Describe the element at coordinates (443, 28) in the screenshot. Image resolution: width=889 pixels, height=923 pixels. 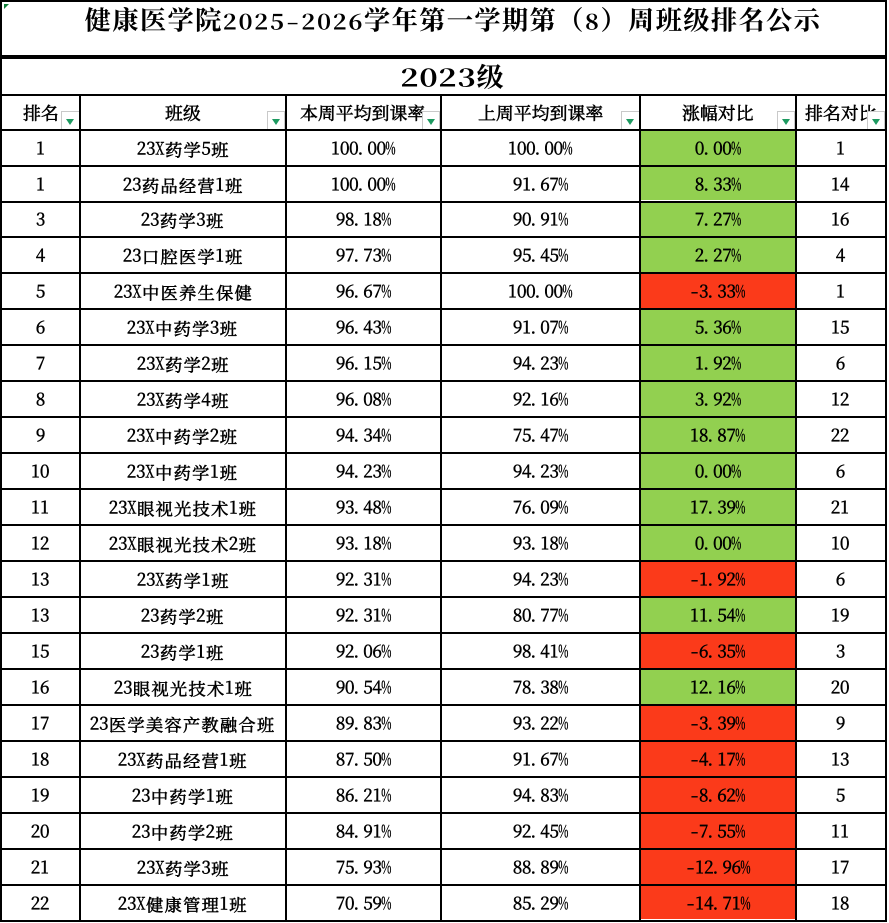
I see `title-cell` at that location.